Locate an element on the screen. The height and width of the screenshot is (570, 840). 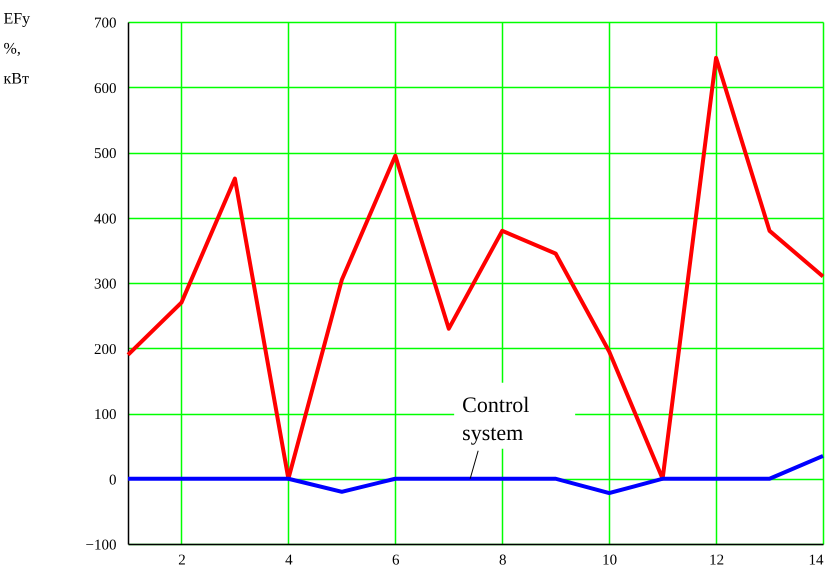
x-tick-label: 8 is located at coordinates (502, 560).